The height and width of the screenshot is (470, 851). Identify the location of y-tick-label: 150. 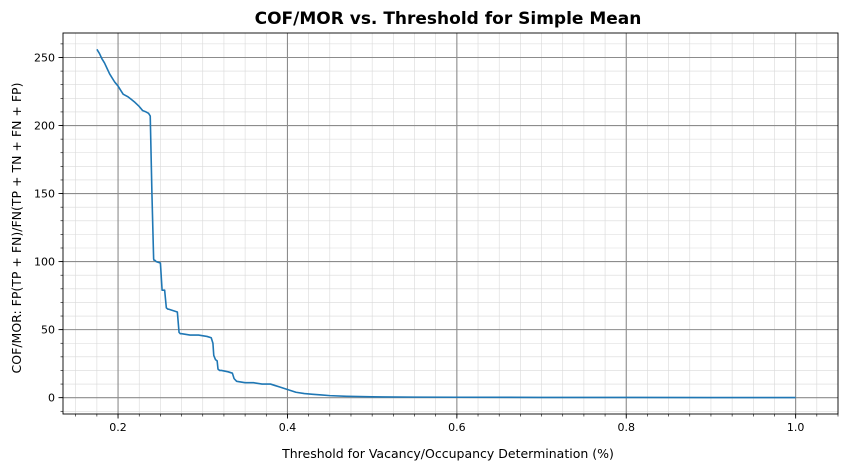
(44, 194).